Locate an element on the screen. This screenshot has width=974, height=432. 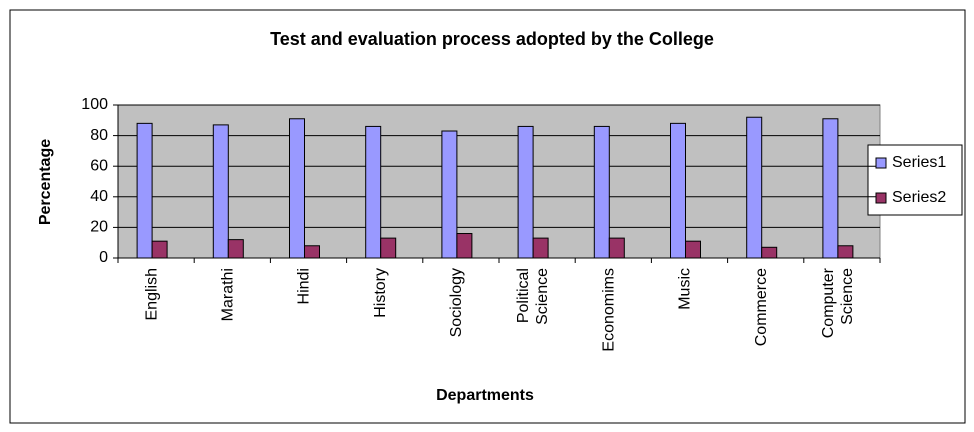
y-tick-label: 60 is located at coordinates (99, 165).